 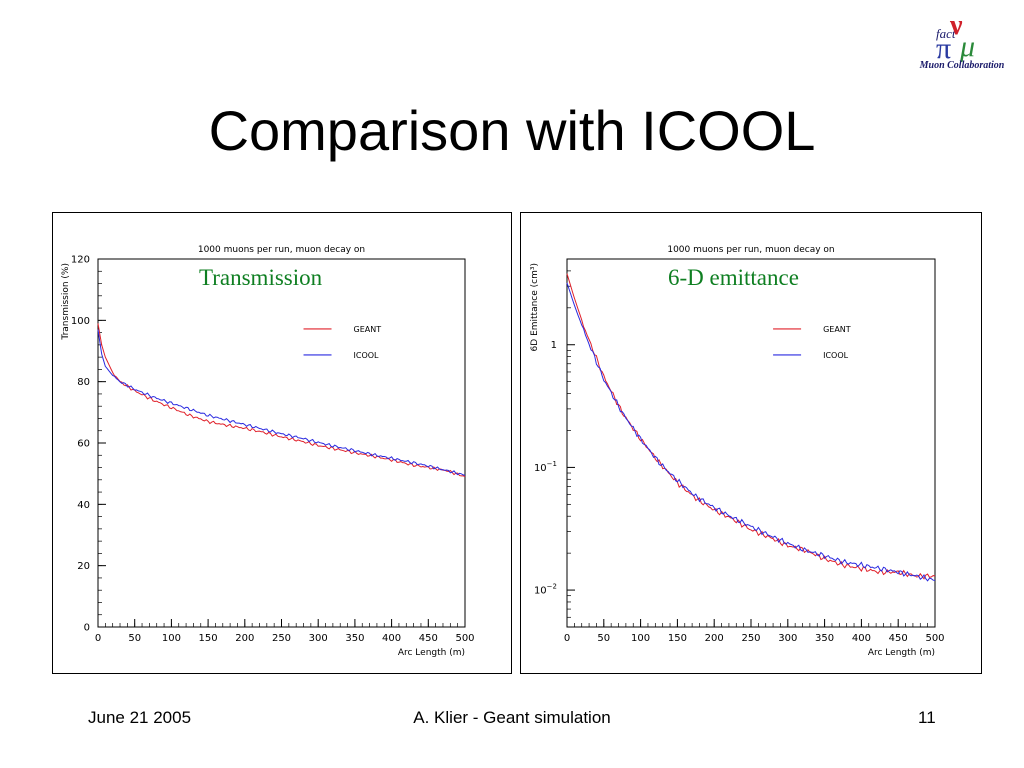 What do you see at coordinates (140, 717) in the screenshot?
I see `footer-date: June 21 2005` at bounding box center [140, 717].